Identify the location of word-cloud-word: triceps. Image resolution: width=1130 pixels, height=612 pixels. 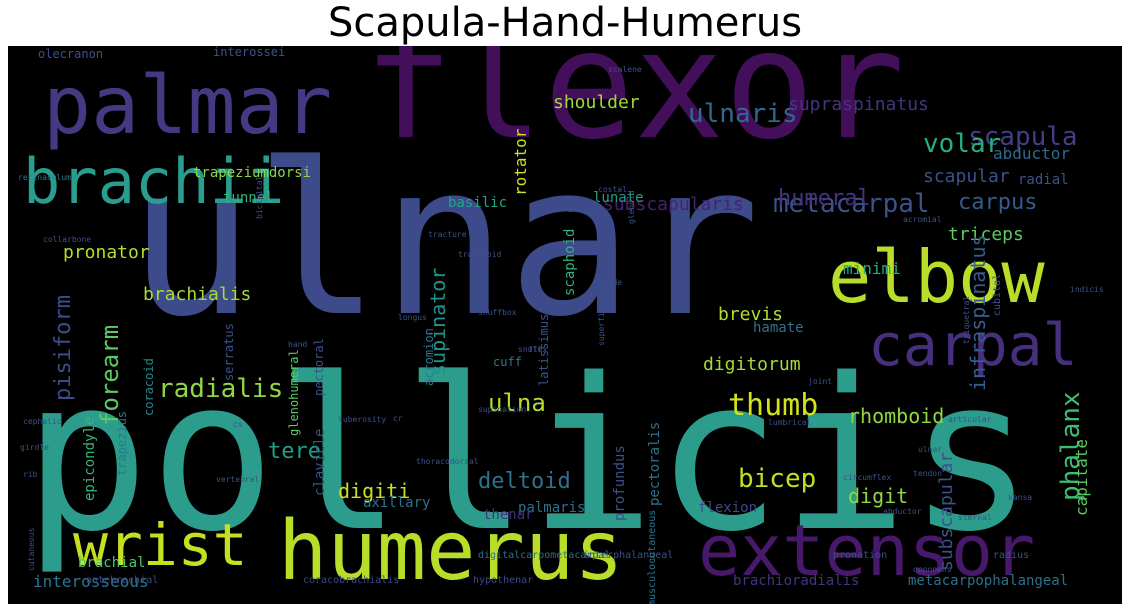
(986, 234).